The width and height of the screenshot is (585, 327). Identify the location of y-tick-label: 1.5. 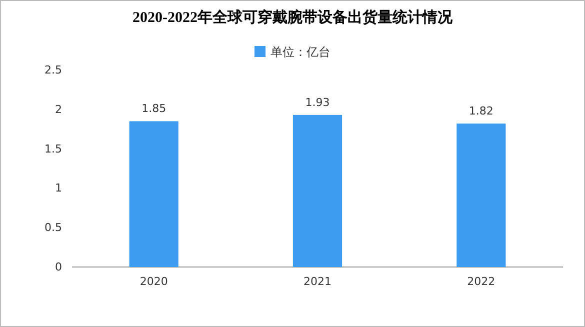
(53, 149).